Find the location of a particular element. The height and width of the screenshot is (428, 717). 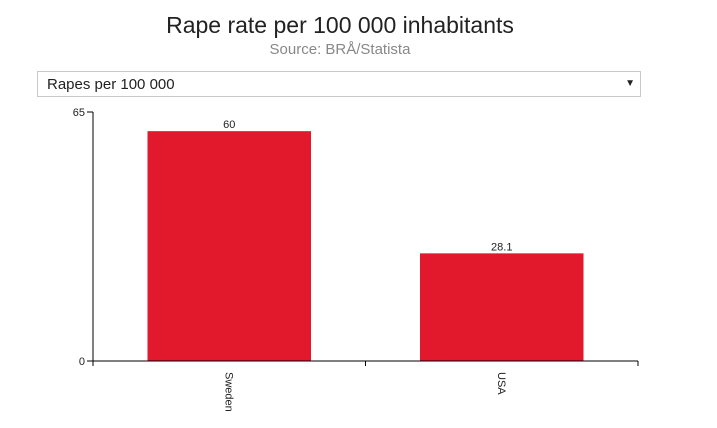

data-label-sweden: 60 is located at coordinates (229, 125).